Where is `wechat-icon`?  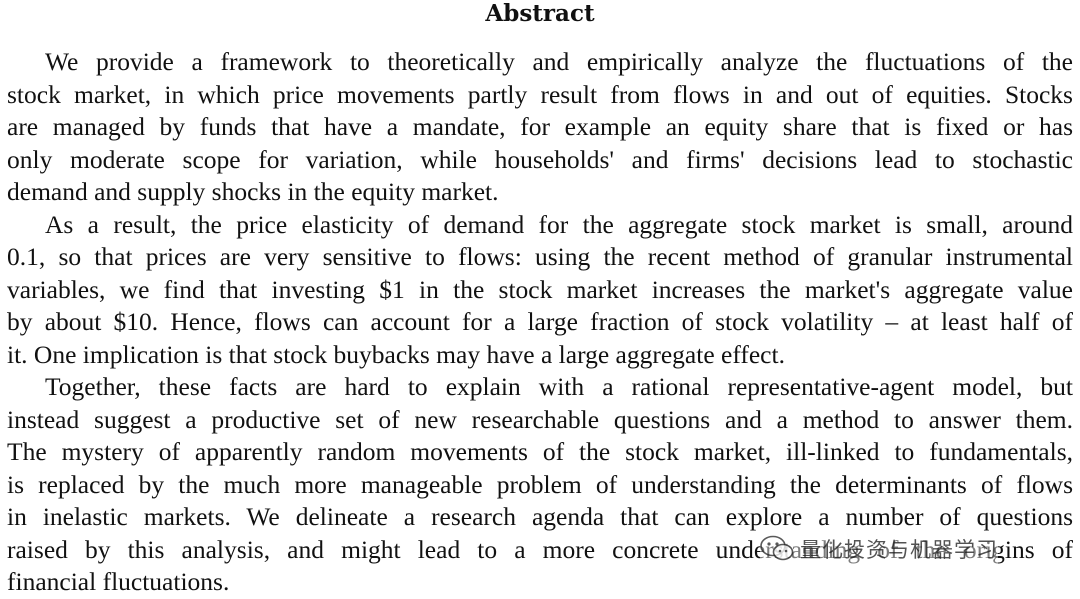
wechat-icon is located at coordinates (777, 549).